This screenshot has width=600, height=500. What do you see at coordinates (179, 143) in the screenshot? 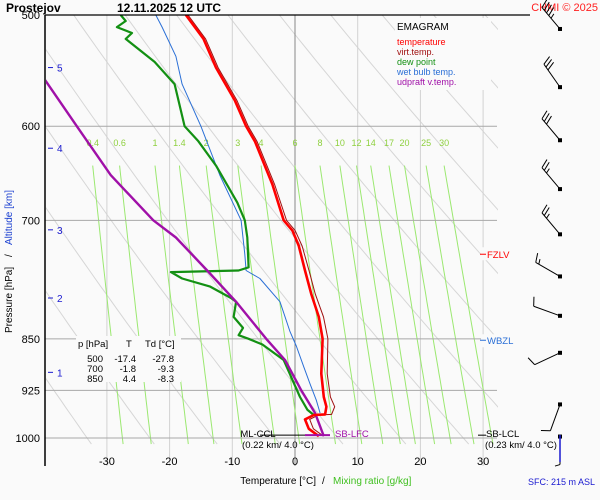
I see `mixing-ratio-label: 1.4` at bounding box center [179, 143].